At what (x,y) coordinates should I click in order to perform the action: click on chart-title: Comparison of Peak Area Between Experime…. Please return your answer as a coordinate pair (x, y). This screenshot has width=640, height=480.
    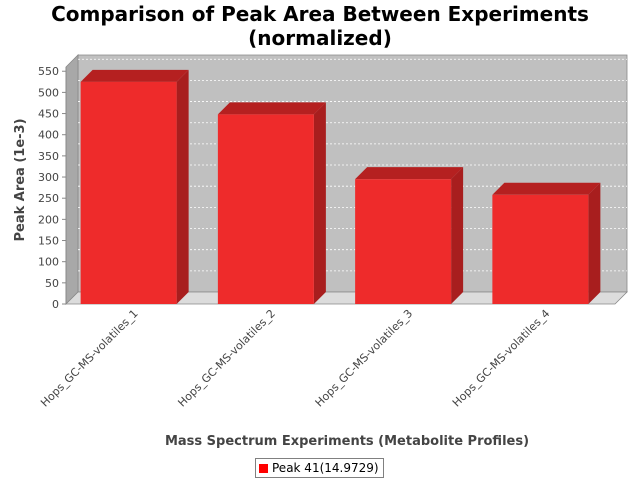
    Looking at the image, I should click on (320, 26).